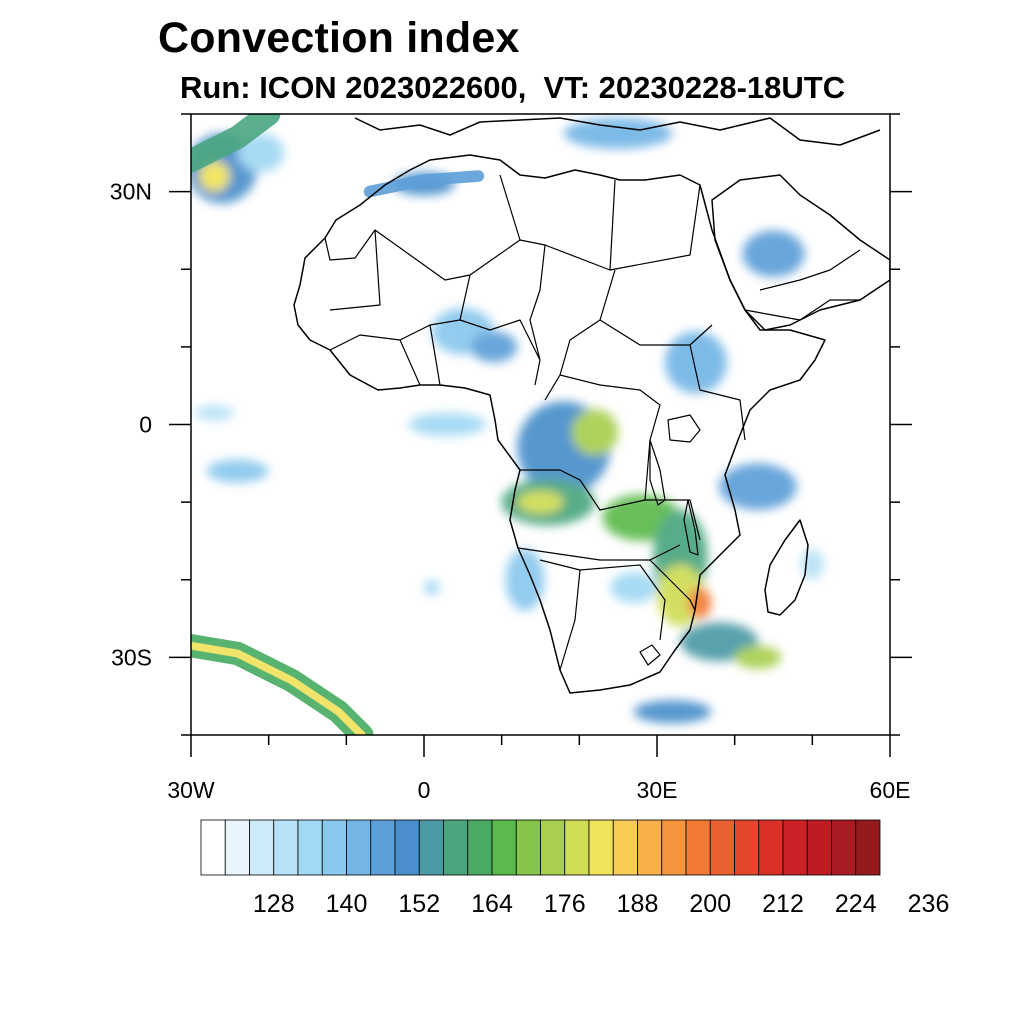 The width and height of the screenshot is (1024, 1024). I want to click on colorbar-label: 200, so click(710, 904).